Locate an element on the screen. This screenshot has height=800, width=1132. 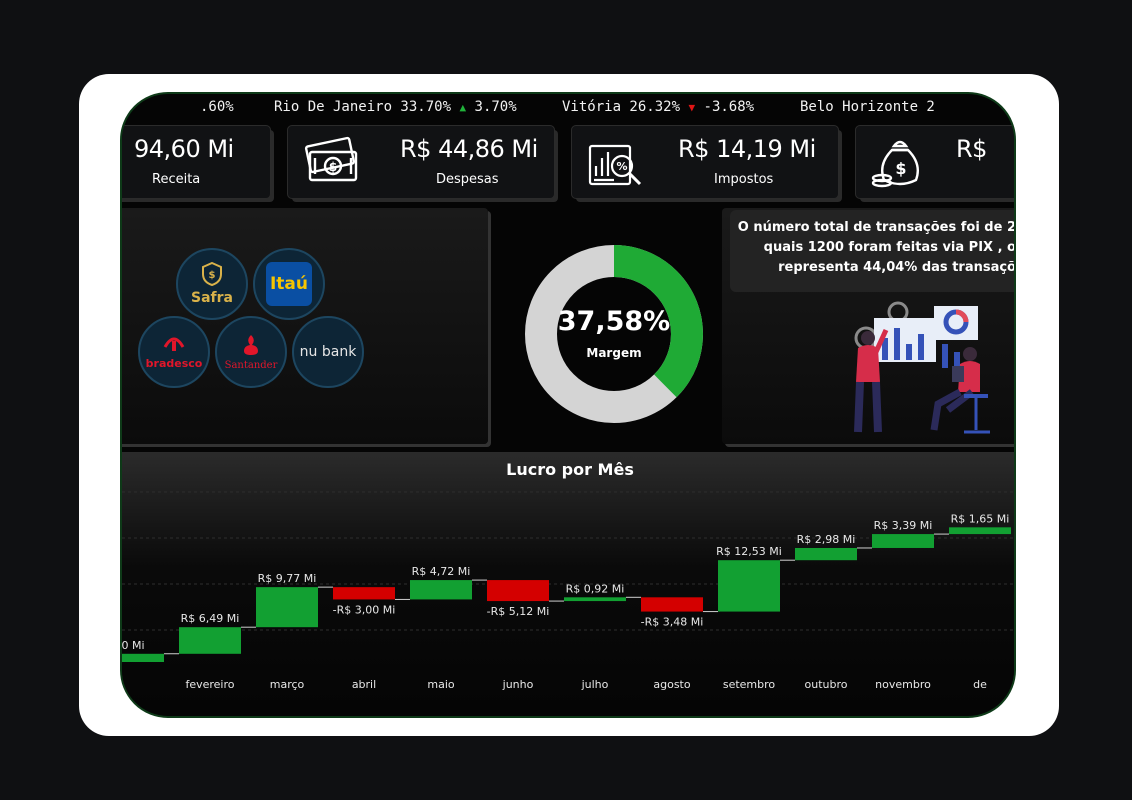
santander-flame-icon is located at coordinates (251, 344).